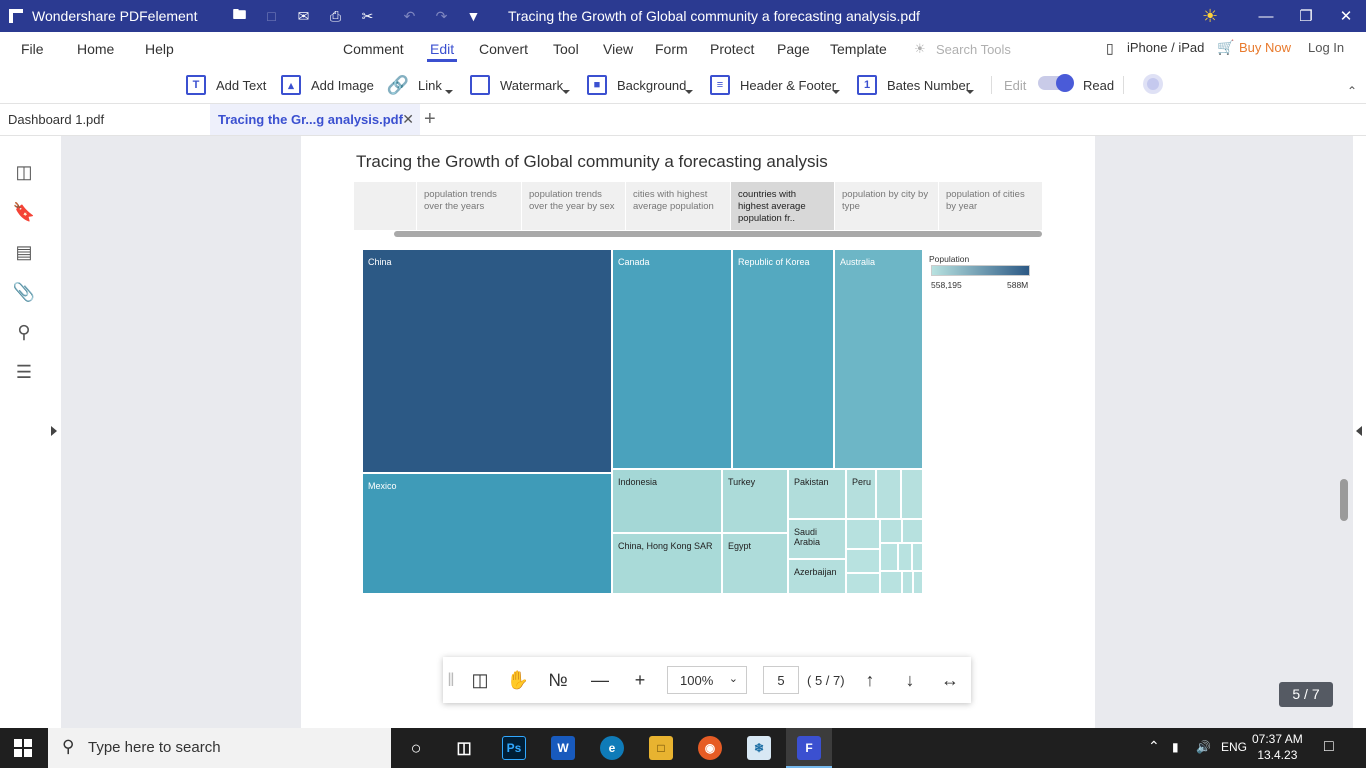  What do you see at coordinates (441, 15) in the screenshot?
I see `redo-icon: ↷` at bounding box center [441, 15].